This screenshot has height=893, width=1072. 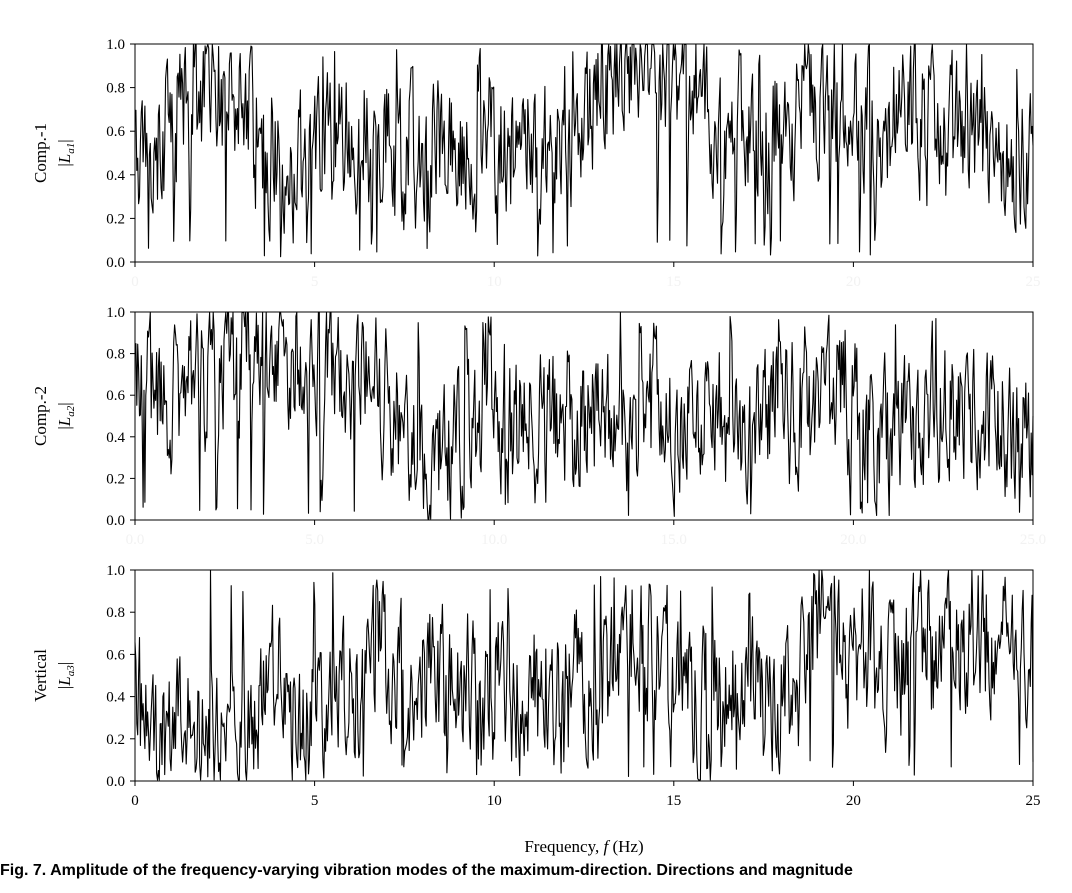 What do you see at coordinates (674, 540) in the screenshot?
I see `x-tick-label: 15.0` at bounding box center [674, 540].